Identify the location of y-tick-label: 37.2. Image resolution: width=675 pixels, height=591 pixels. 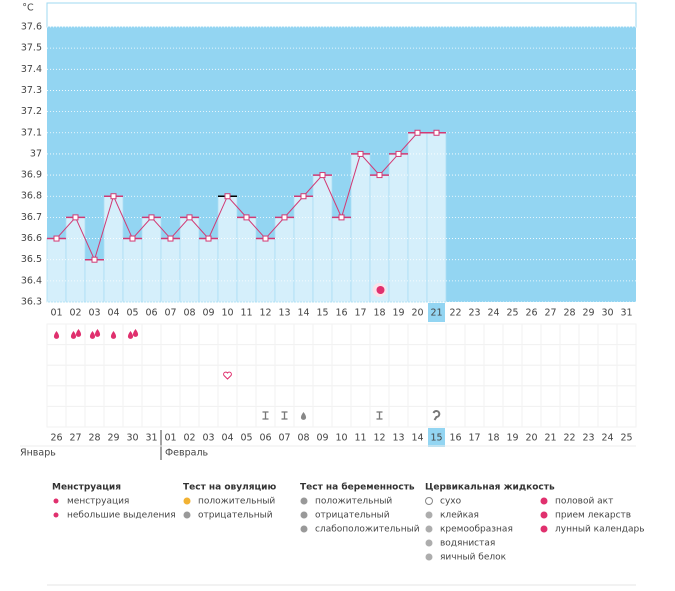
(31, 111).